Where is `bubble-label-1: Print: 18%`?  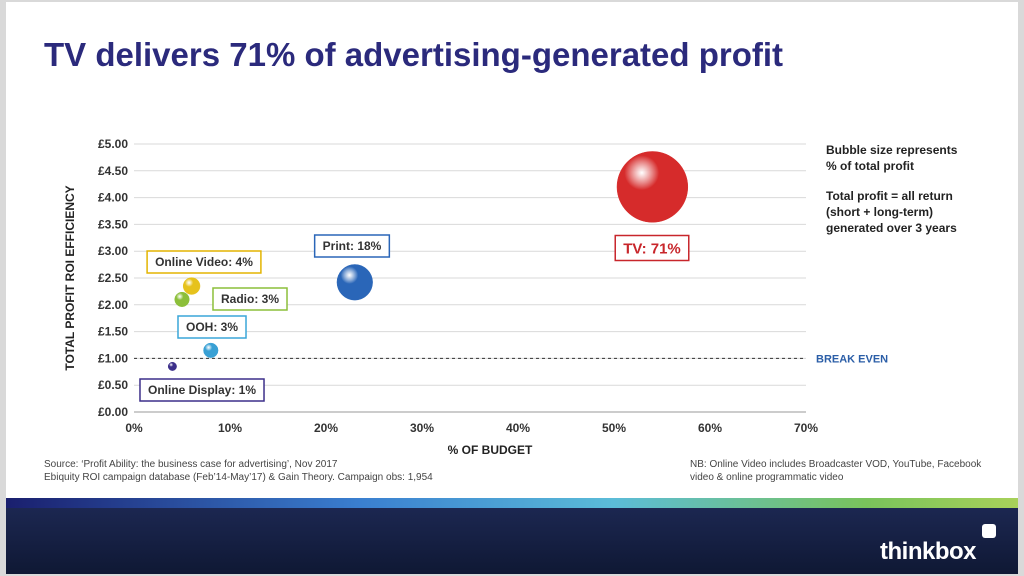
bubble-label-1: Print: 18% is located at coordinates (352, 246).